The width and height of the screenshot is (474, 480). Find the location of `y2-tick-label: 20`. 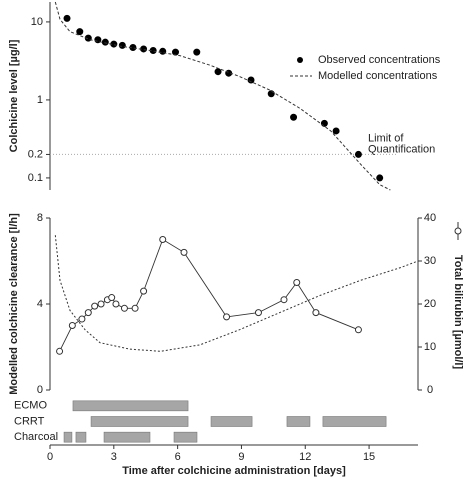

y2-tick-label: 20 is located at coordinates (430, 304).